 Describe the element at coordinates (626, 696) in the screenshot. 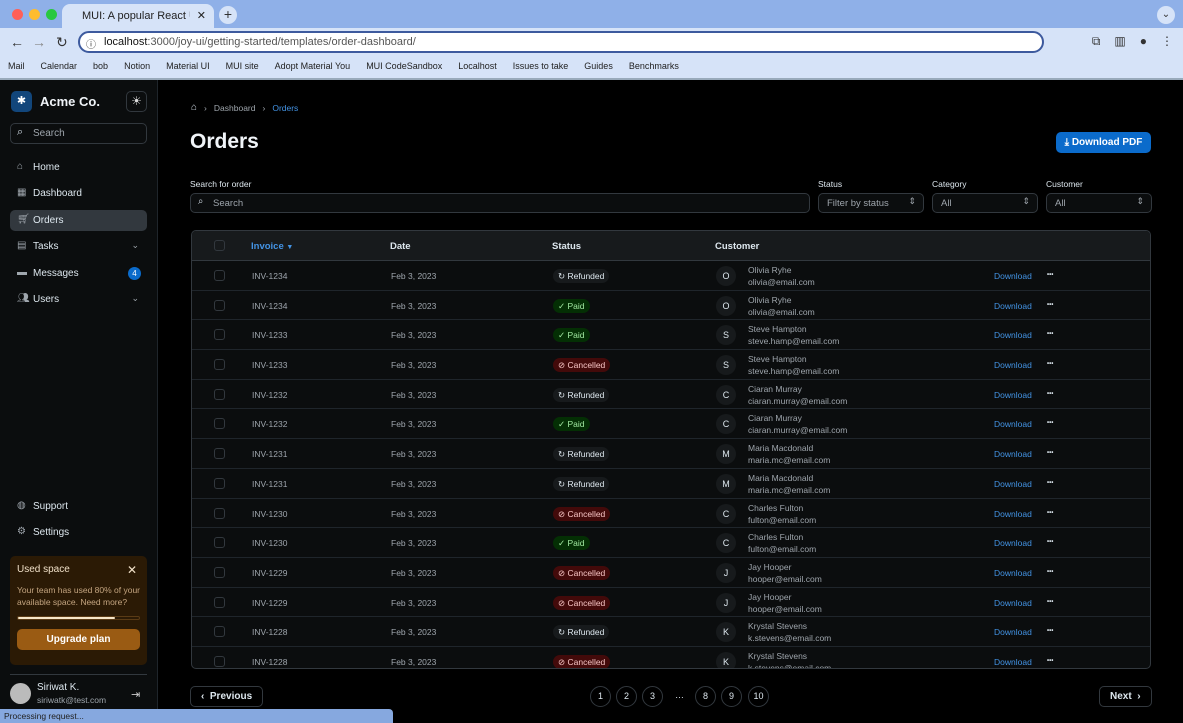

I see `page-button-2: 2` at that location.